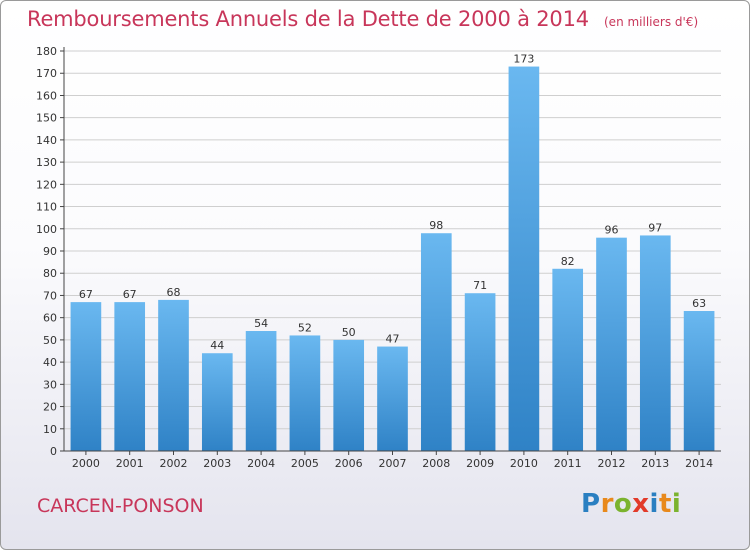 This screenshot has width=750, height=550. I want to click on bar-2006, so click(349, 395).